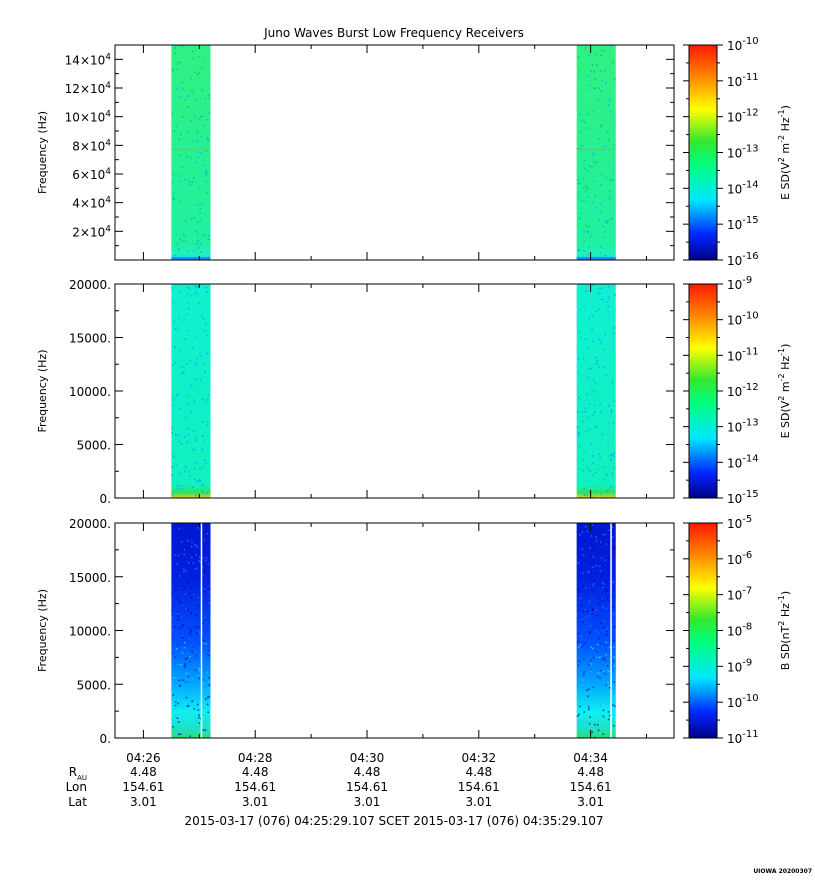  I want to click on y-tick-label: 12×104, so click(88, 88).